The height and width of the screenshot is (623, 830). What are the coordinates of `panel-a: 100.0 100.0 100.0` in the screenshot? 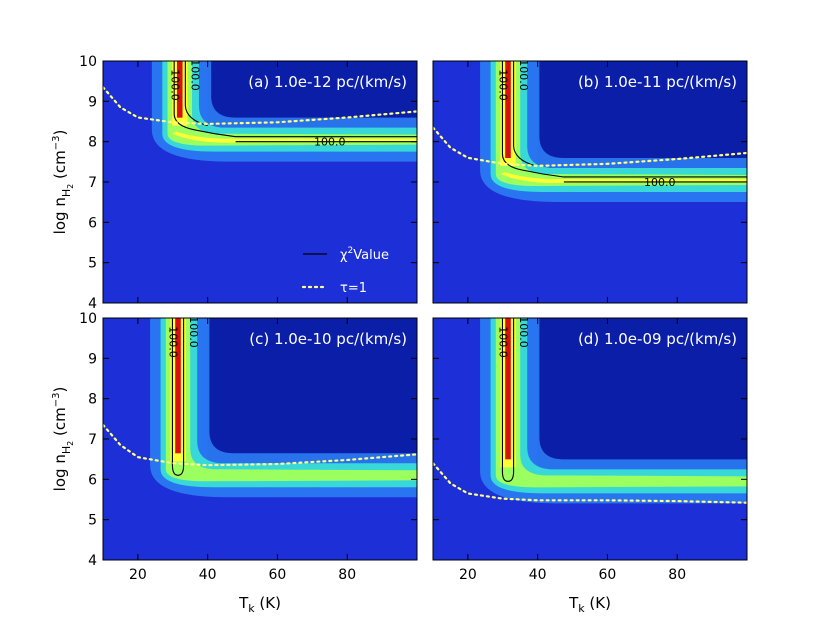 It's located at (260, 181).